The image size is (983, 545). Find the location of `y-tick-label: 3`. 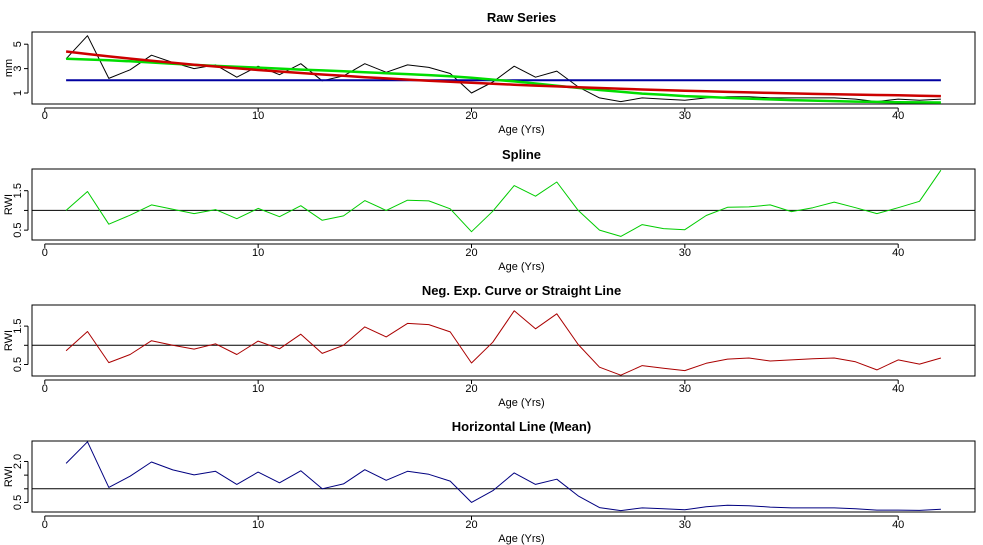

y-tick-label: 3 is located at coordinates (18, 69).